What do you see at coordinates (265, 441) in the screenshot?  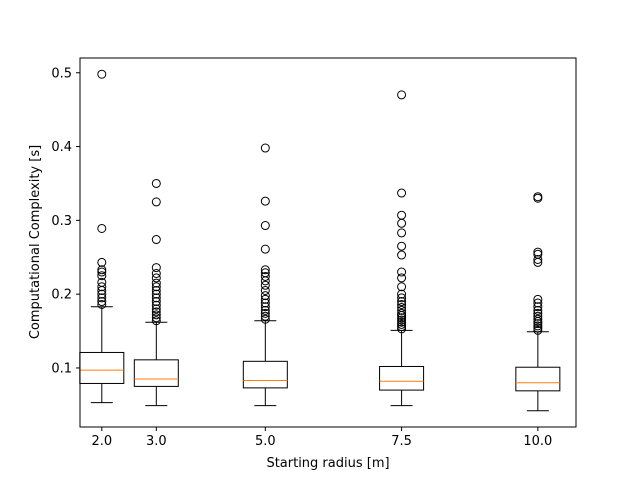 I see `x-tick-label: 5.0` at bounding box center [265, 441].